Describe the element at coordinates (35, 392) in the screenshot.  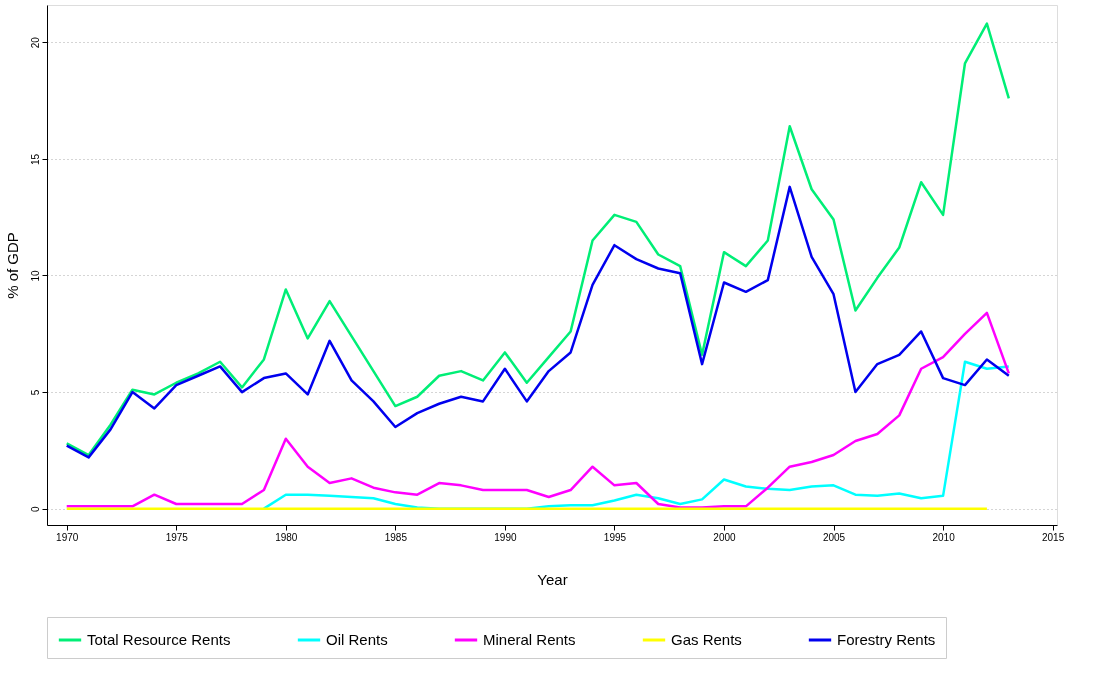
I see `y-tick-label: 5` at that location.